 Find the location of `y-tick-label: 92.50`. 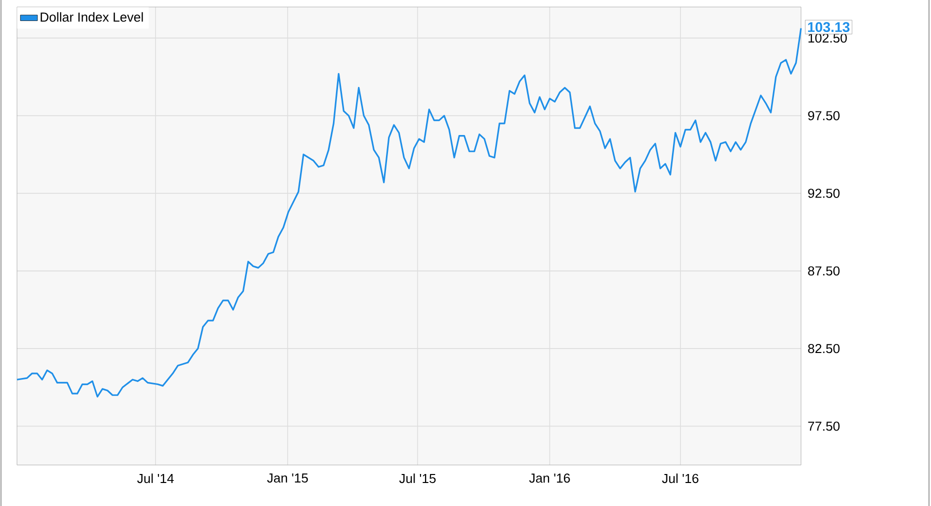

y-tick-label: 92.50 is located at coordinates (824, 193).